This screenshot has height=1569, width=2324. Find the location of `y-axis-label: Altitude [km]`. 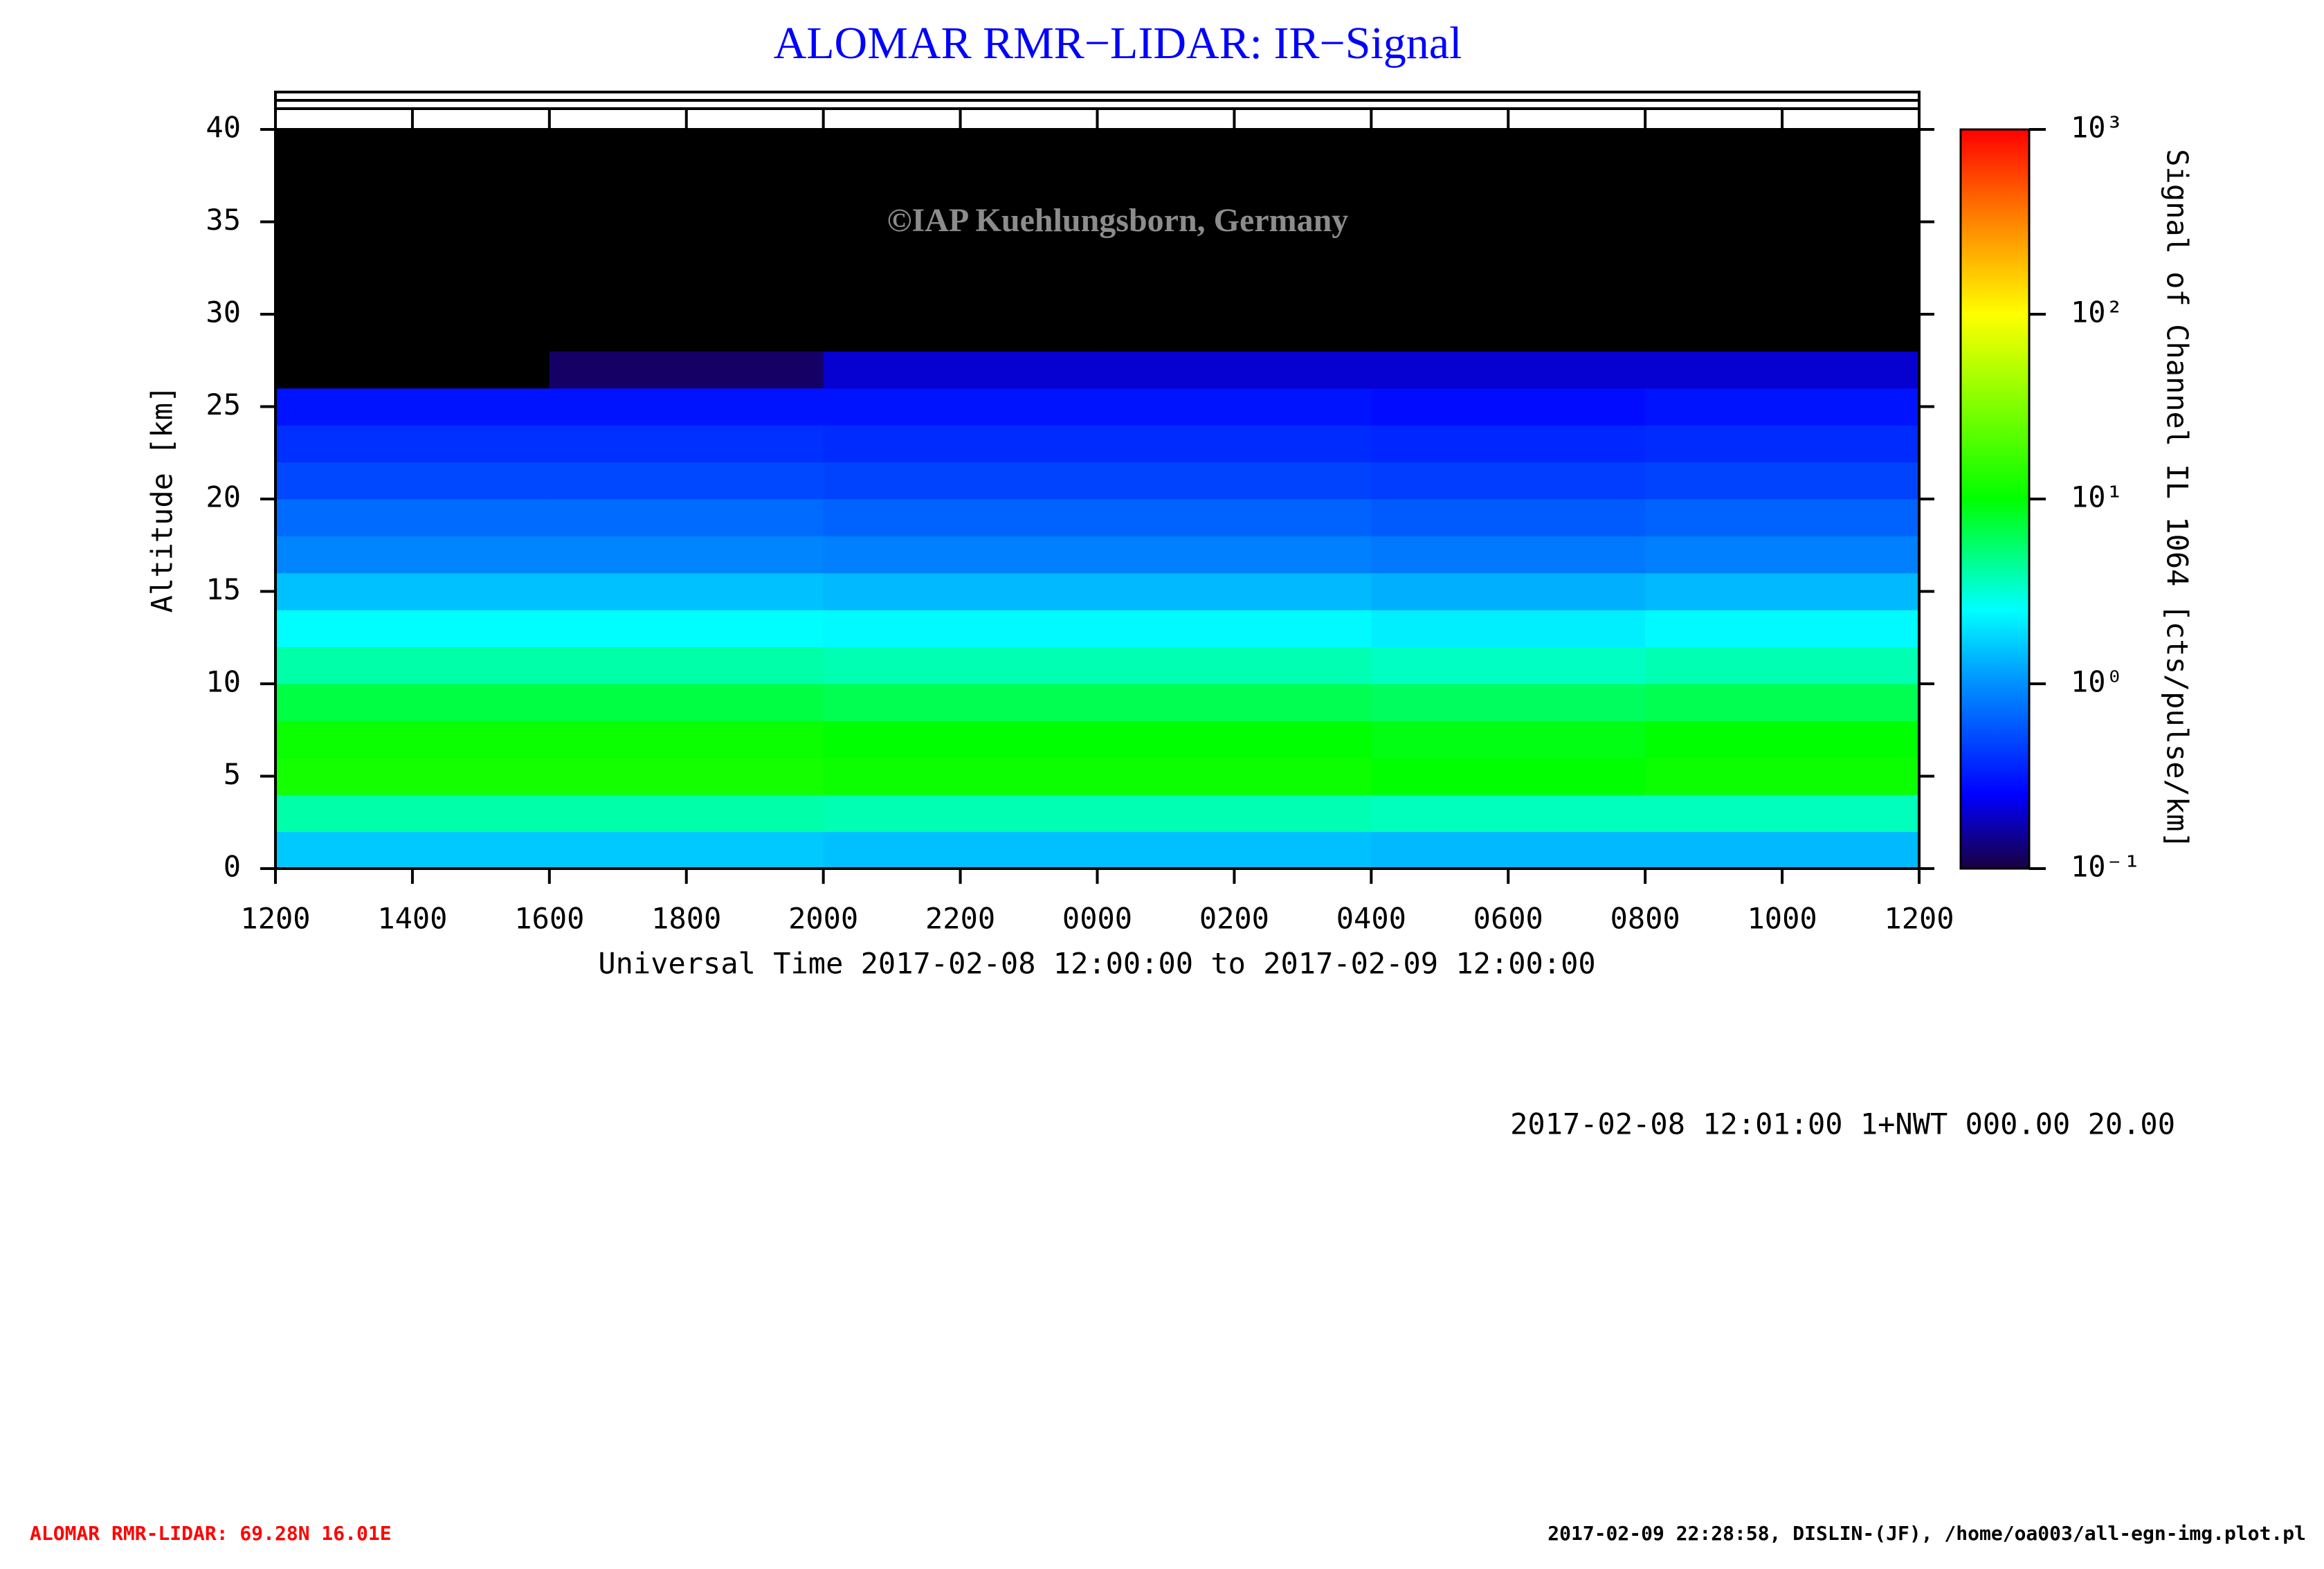

y-axis-label: Altitude [km] is located at coordinates (162, 499).